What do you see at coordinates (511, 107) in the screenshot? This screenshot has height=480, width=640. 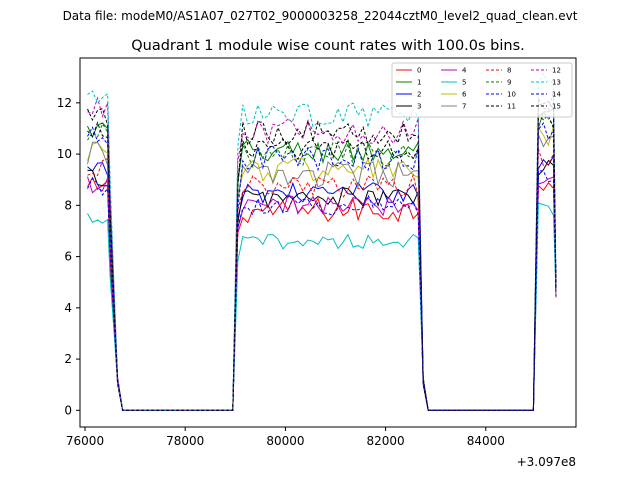 I see `legend-label-11: 11` at bounding box center [511, 107].